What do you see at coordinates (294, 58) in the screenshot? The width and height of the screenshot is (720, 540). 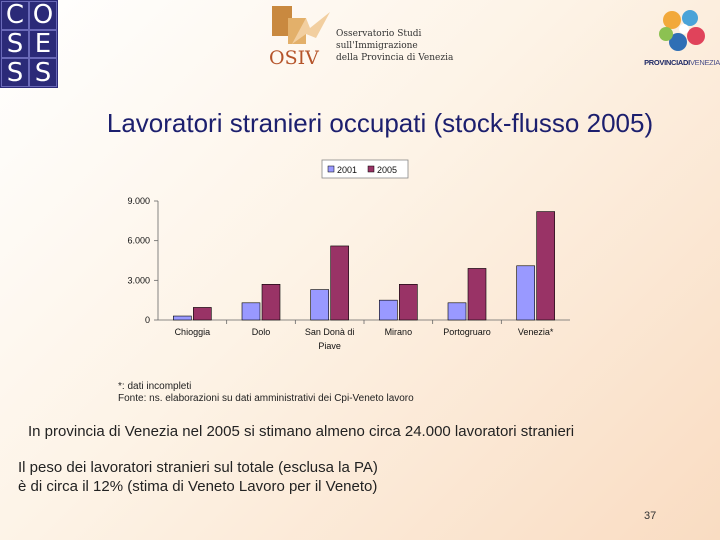 I see `osiv-mark-text: OSIV` at bounding box center [294, 58].